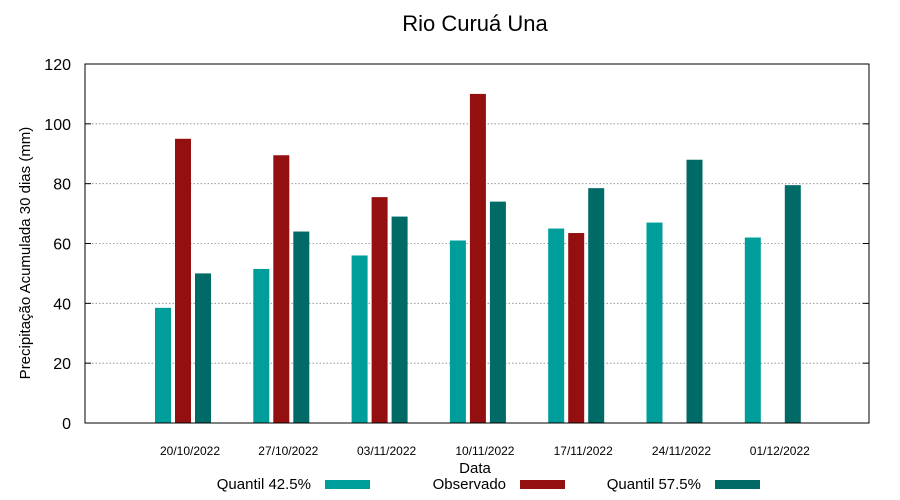 This screenshot has width=900, height=500. I want to click on x-tick-label: 17/11/2022, so click(583, 451).